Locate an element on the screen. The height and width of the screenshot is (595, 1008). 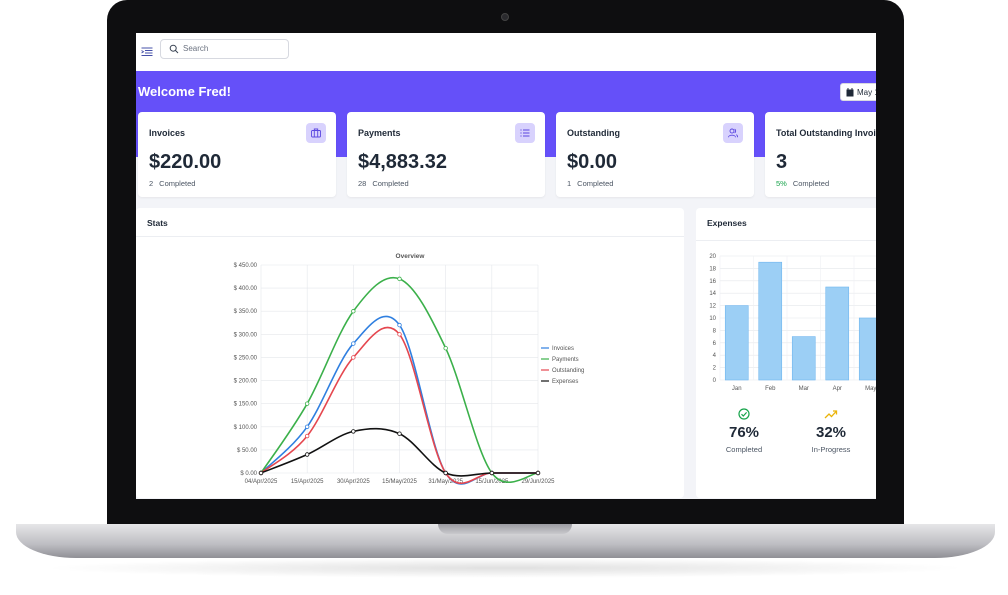
legend-label: Payments is located at coordinates (565, 360).